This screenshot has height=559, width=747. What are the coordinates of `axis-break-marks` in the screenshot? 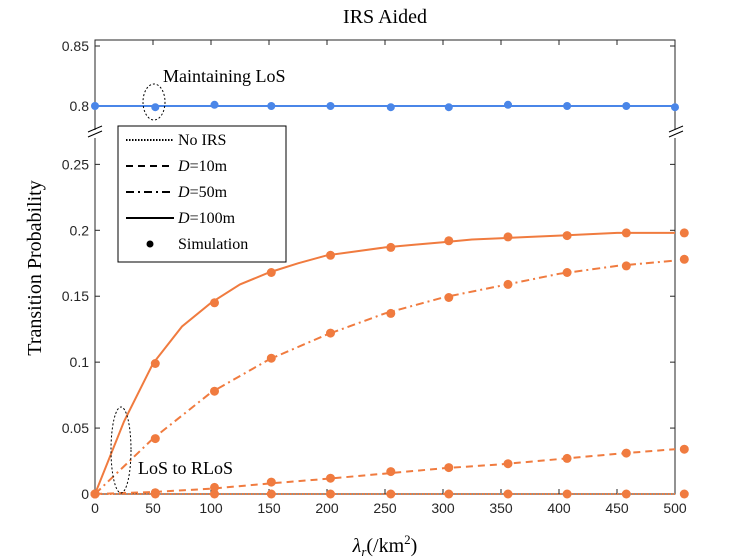 It's located at (385, 131).